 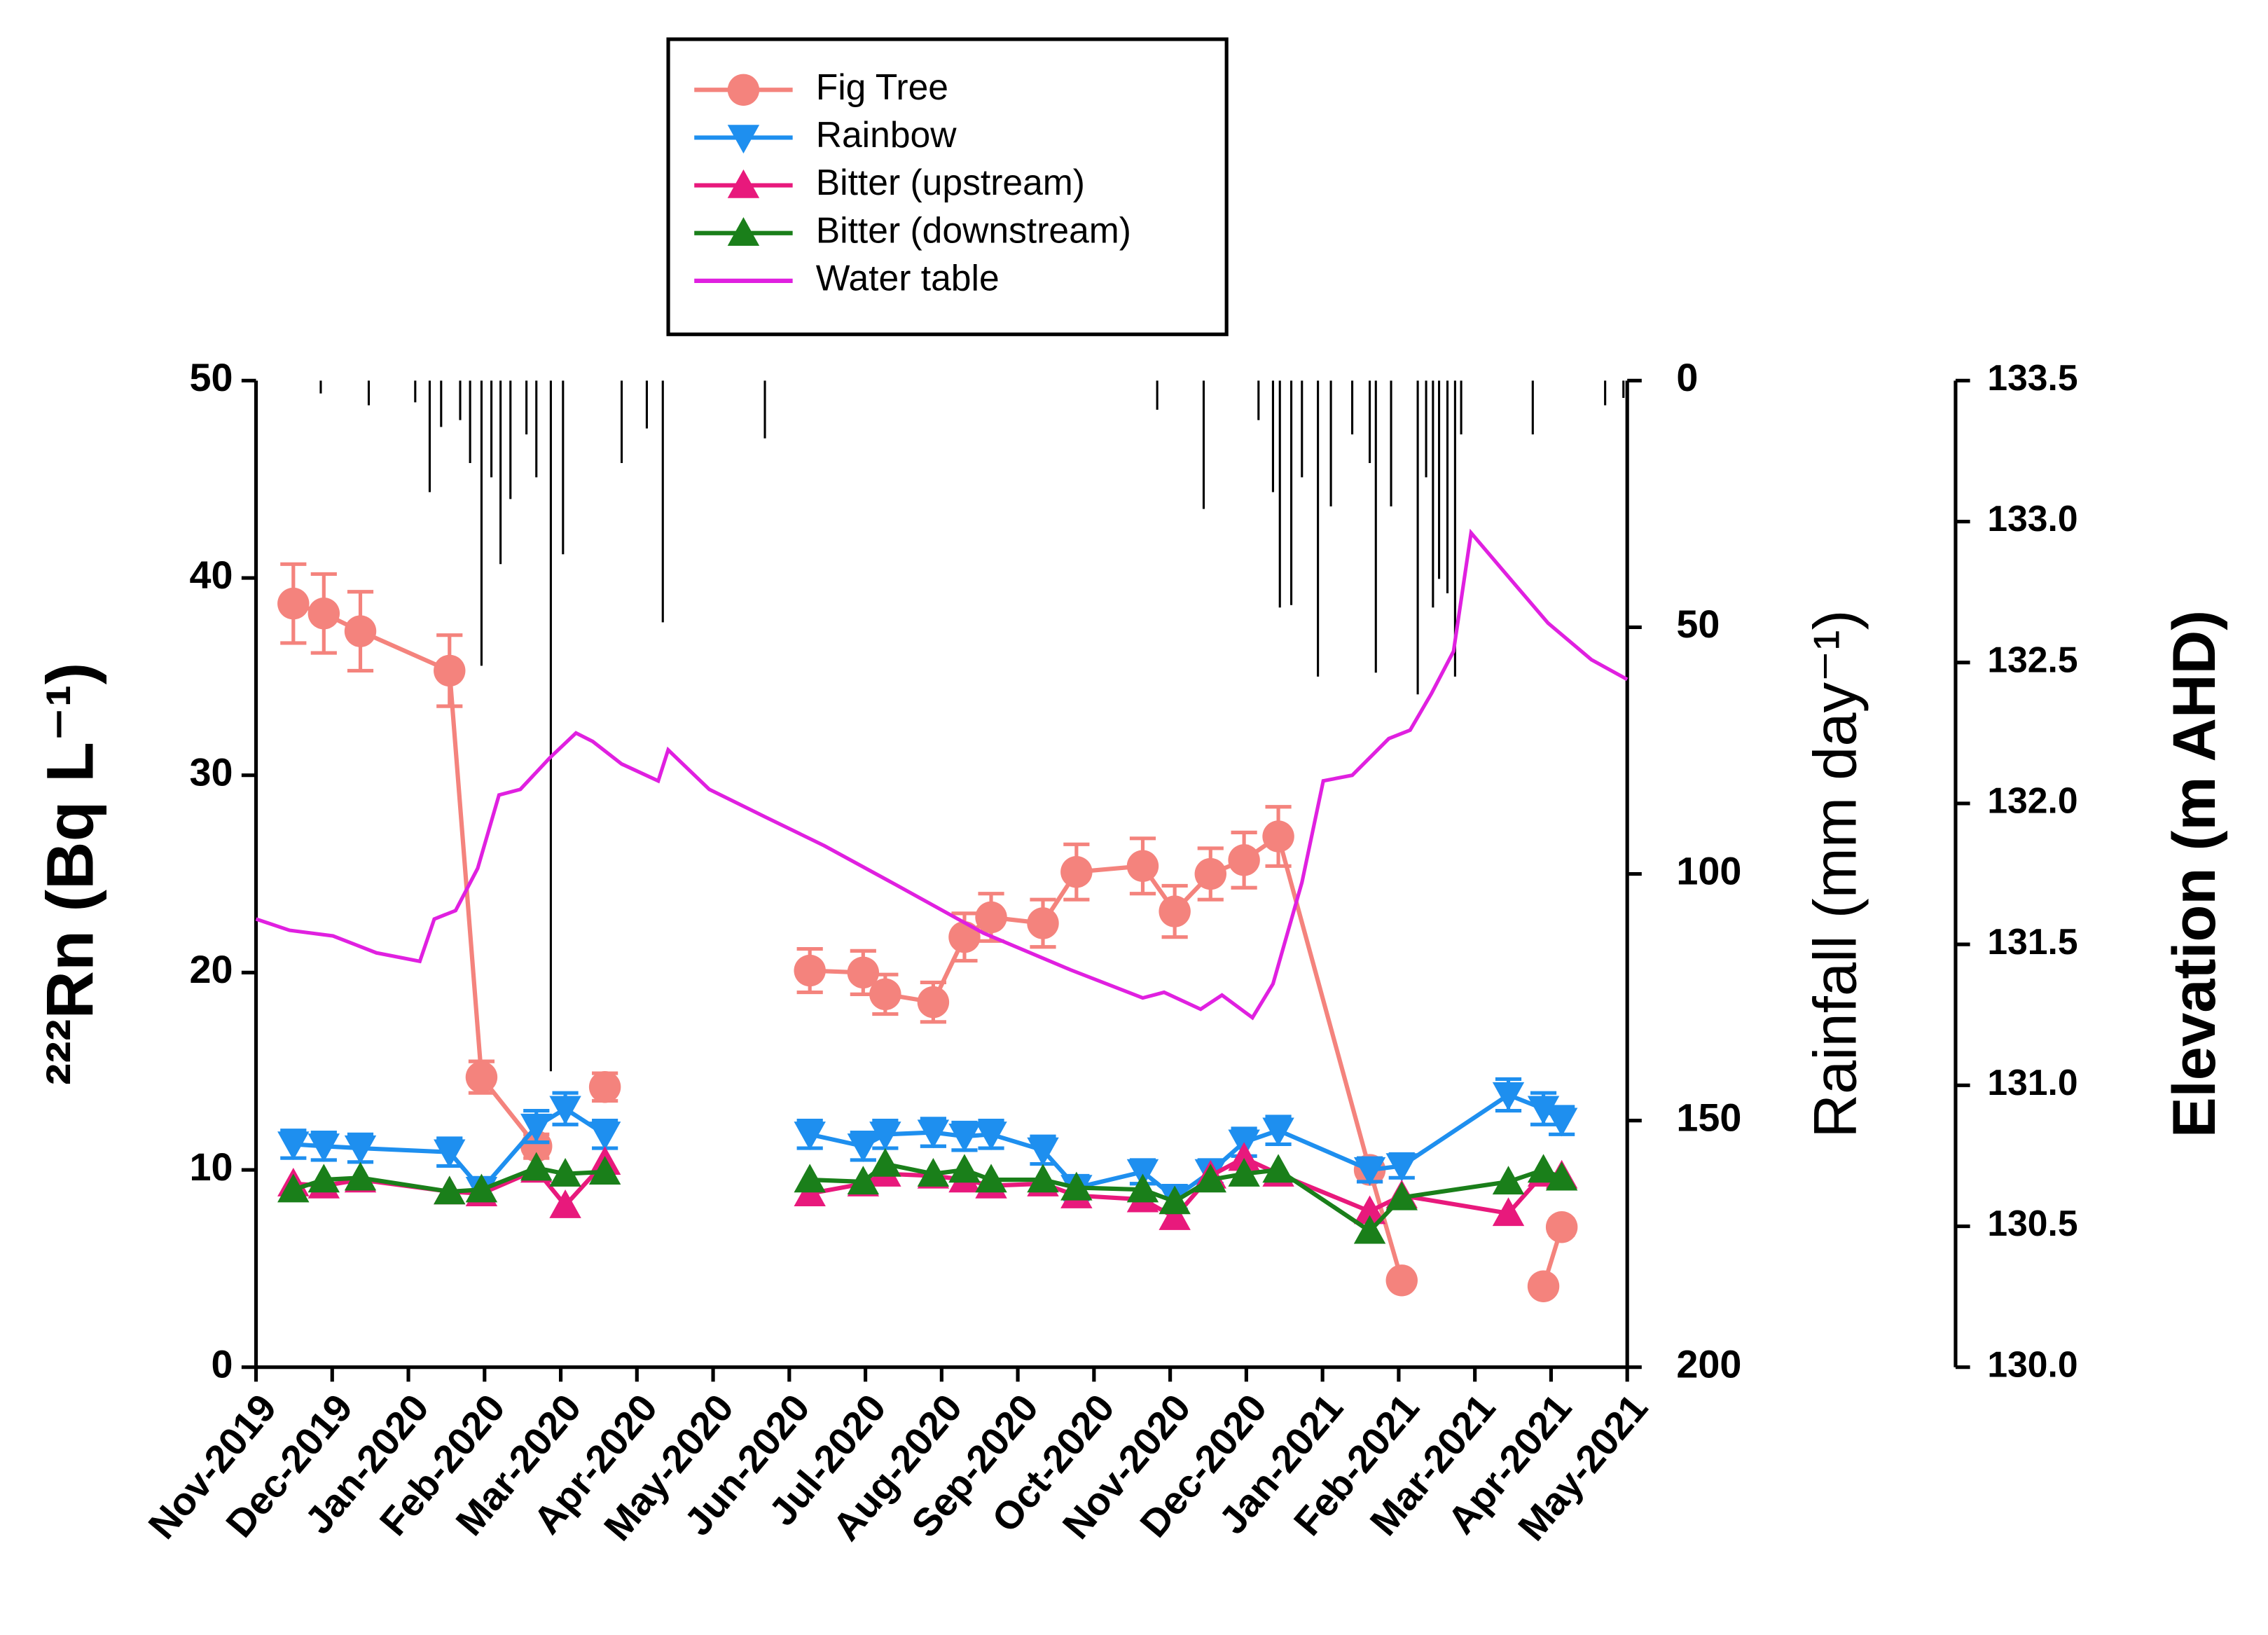 What do you see at coordinates (882, 87) in the screenshot?
I see `legend-label: Fig Tree` at bounding box center [882, 87].